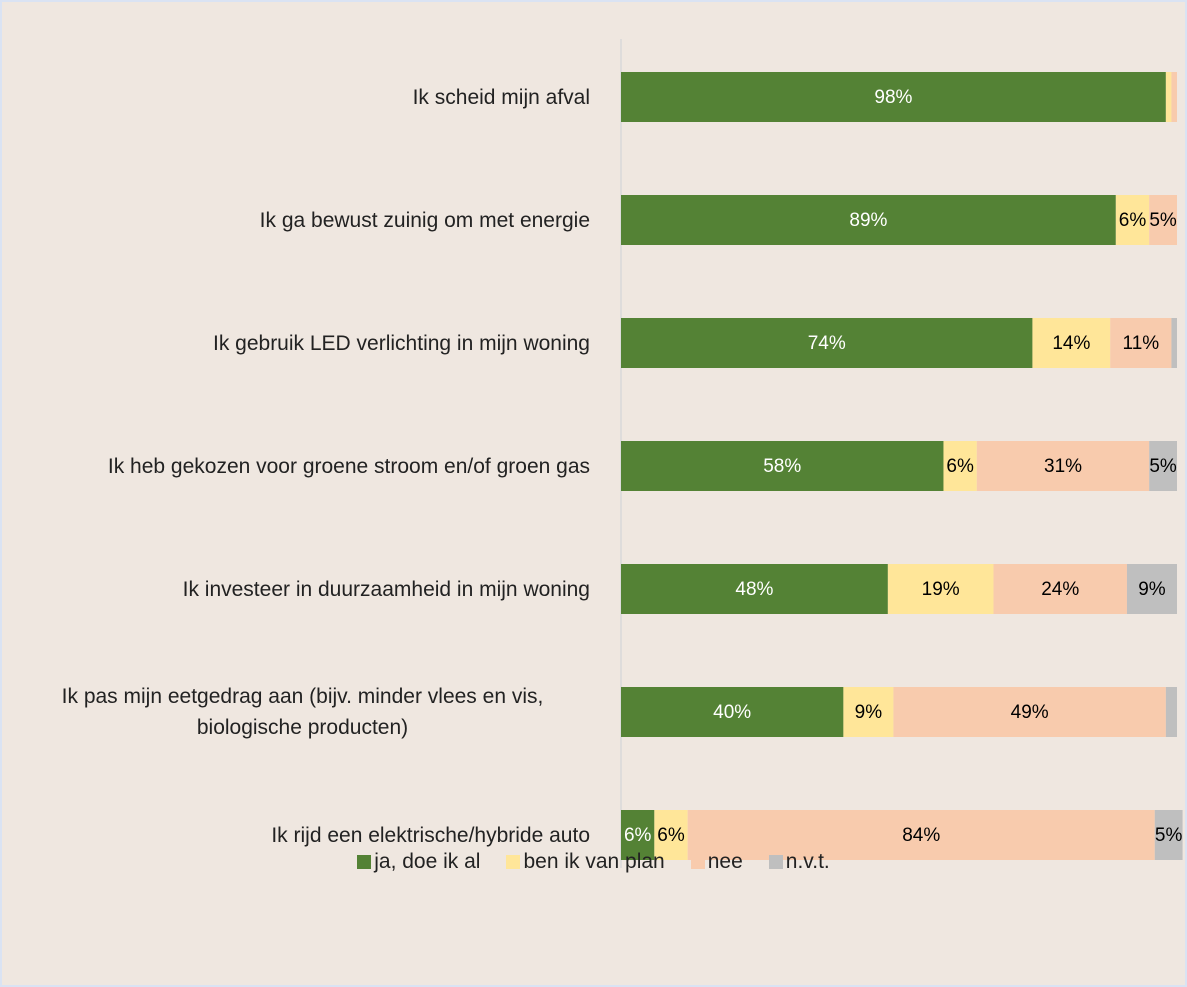 Image resolution: width=1187 pixels, height=987 pixels. What do you see at coordinates (807, 861) in the screenshot?
I see `legend-label: n.v.t.` at bounding box center [807, 861].